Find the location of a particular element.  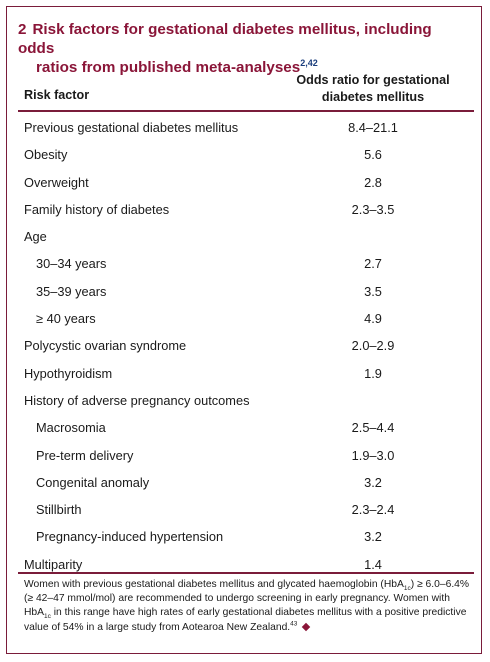

table-row: Multiparity 1.4 is located at coordinates (245, 564).